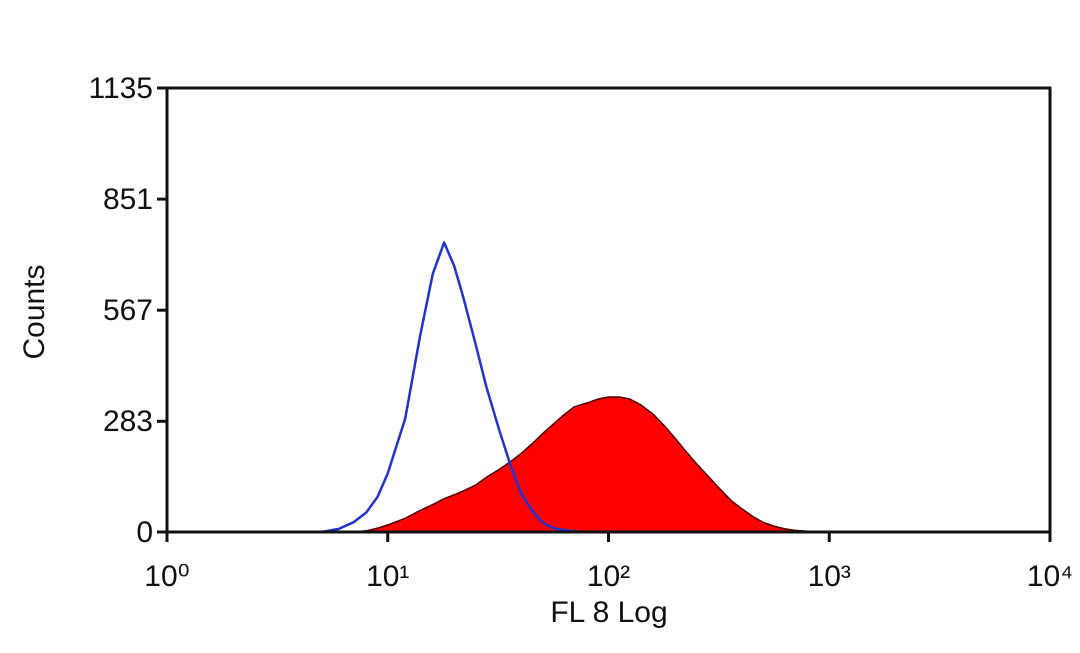 Image resolution: width=1080 pixels, height=653 pixels. I want to click on filled-histogram, so click(565, 464).